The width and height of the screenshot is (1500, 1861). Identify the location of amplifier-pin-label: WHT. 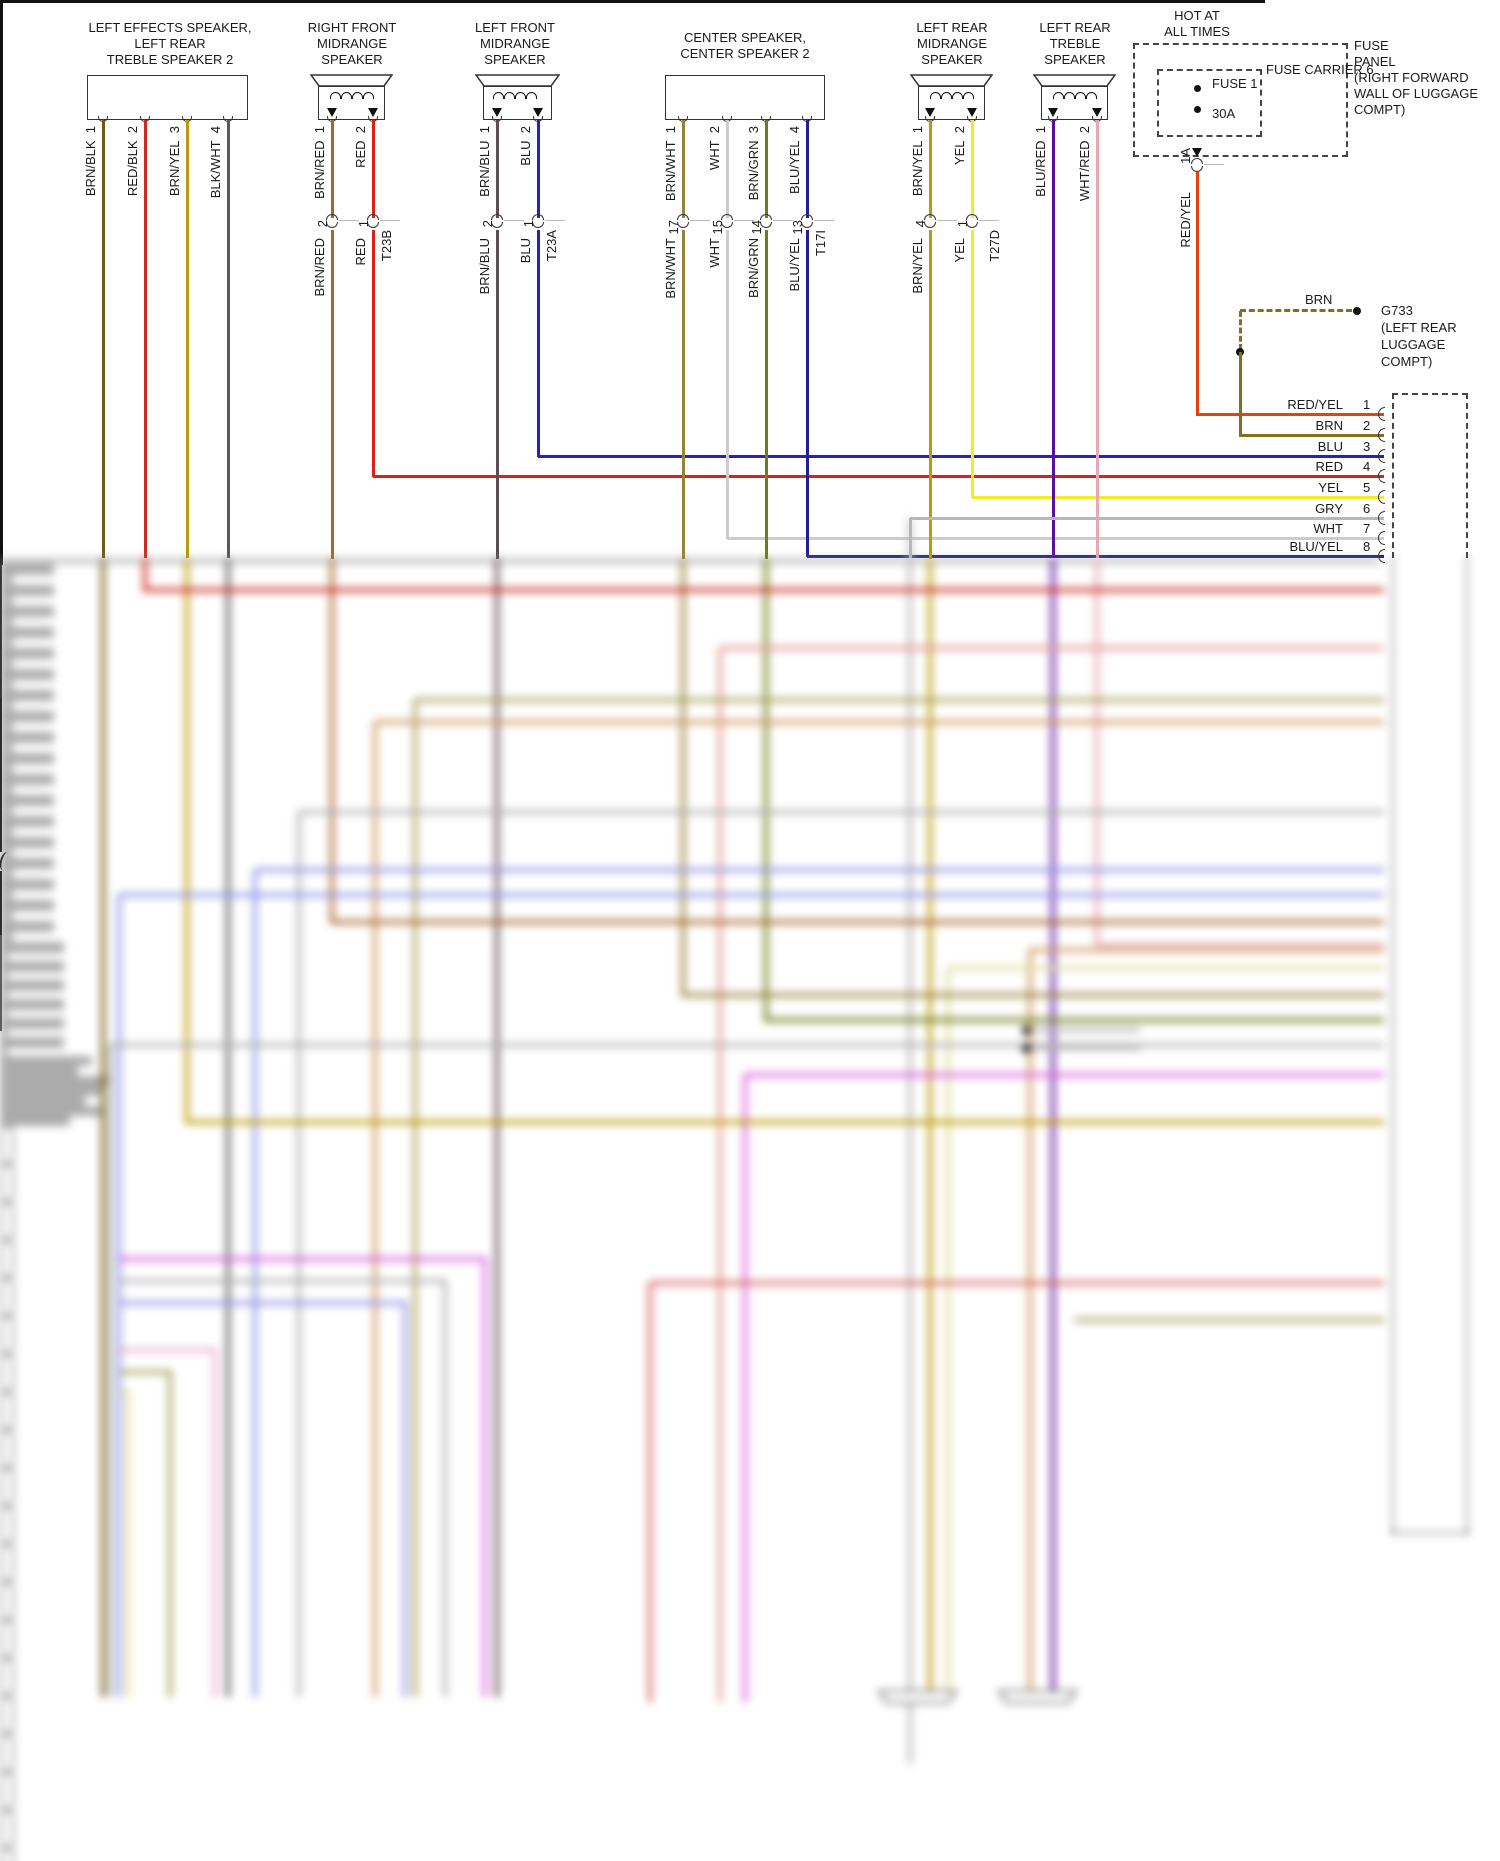
(1328, 528).